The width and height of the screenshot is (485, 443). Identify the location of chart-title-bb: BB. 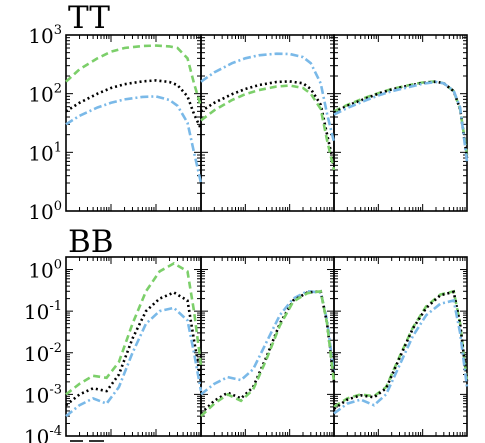
(91, 242).